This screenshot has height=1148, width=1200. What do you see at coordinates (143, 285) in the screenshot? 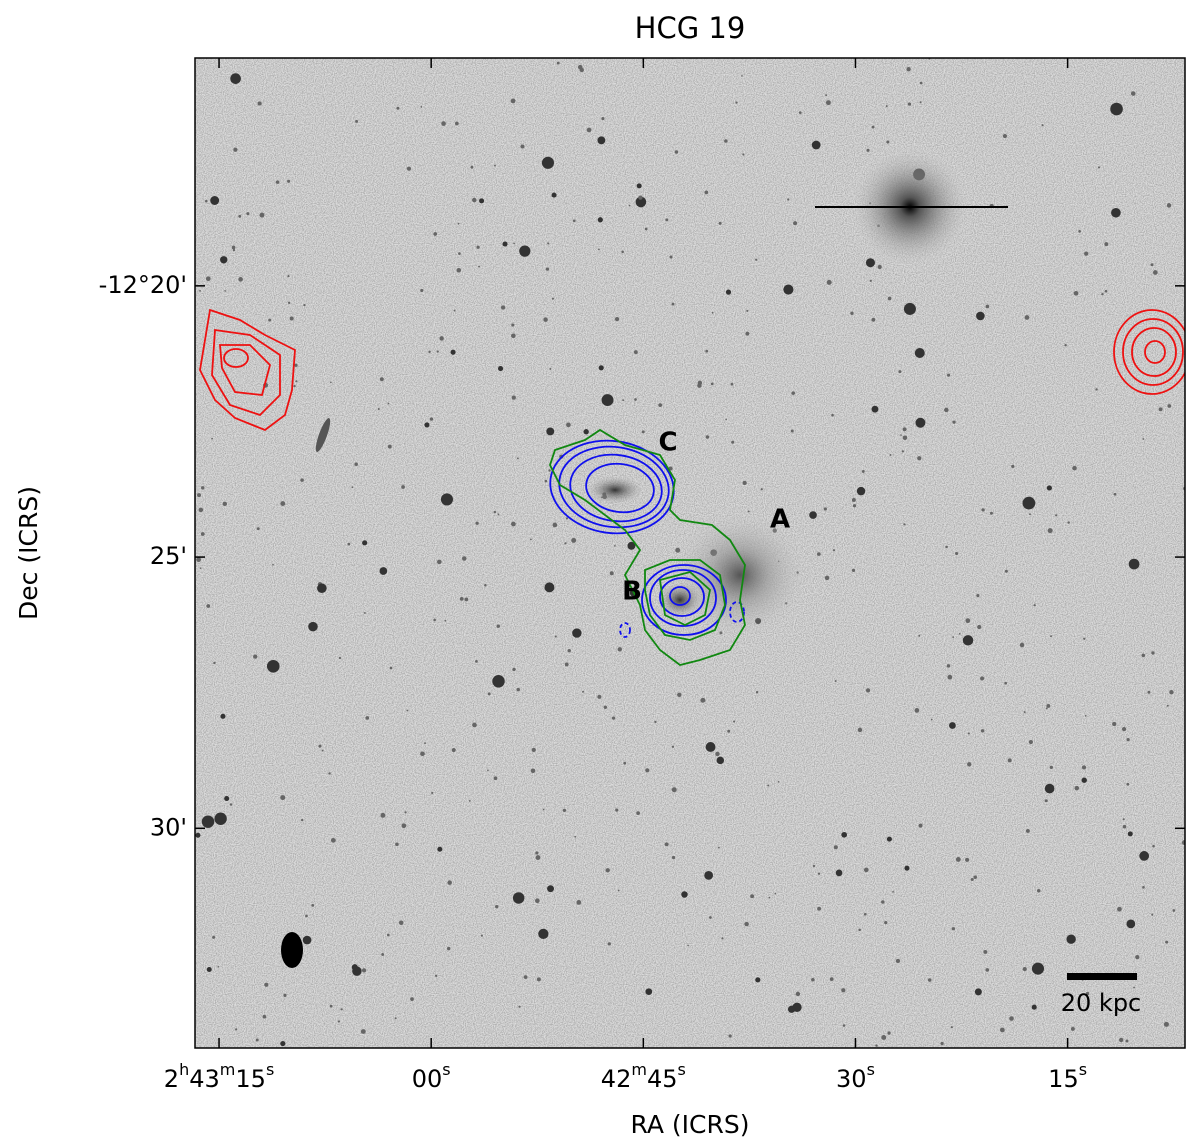
I see `y-tick-label: -12°20'` at bounding box center [143, 285].